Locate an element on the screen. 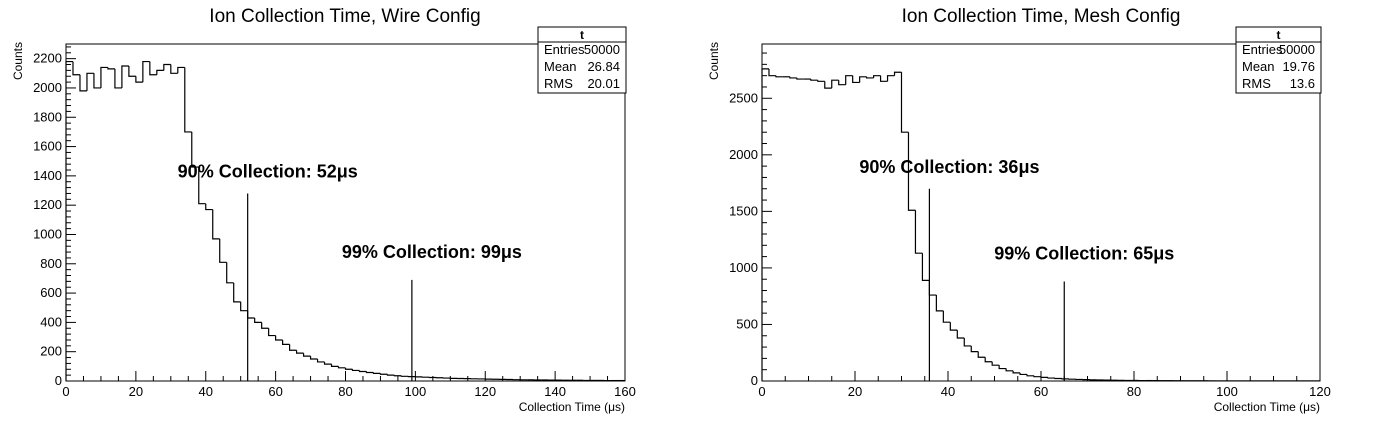 This screenshot has height=428, width=1385. annotation-label: 99% Collection: 65μs is located at coordinates (1084, 253).